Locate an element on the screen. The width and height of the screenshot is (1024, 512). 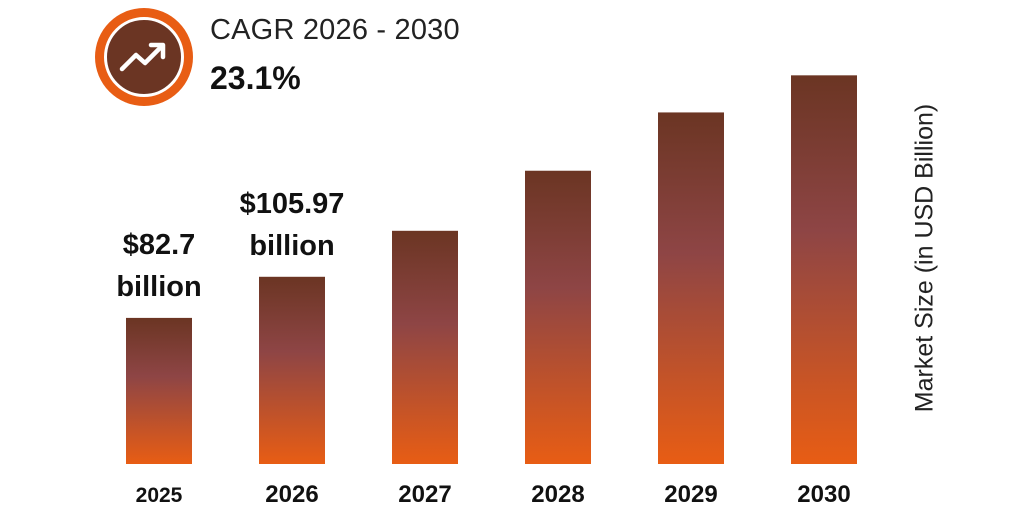
x-tick-label-2026: 2026 is located at coordinates (291, 494).